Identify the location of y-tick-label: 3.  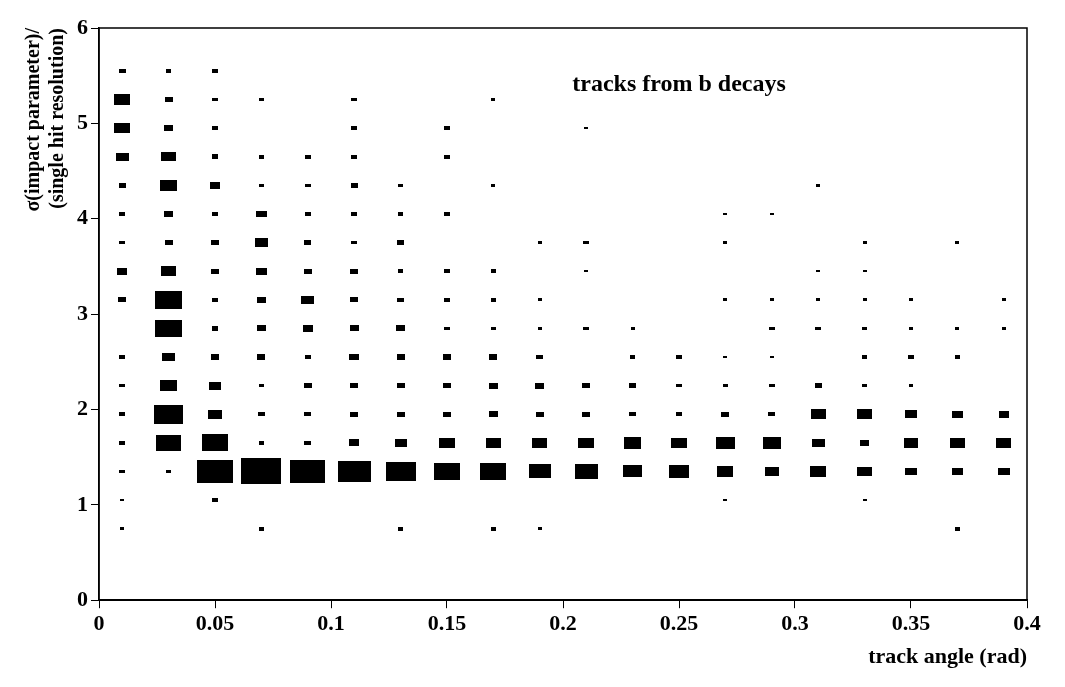
(82, 312).